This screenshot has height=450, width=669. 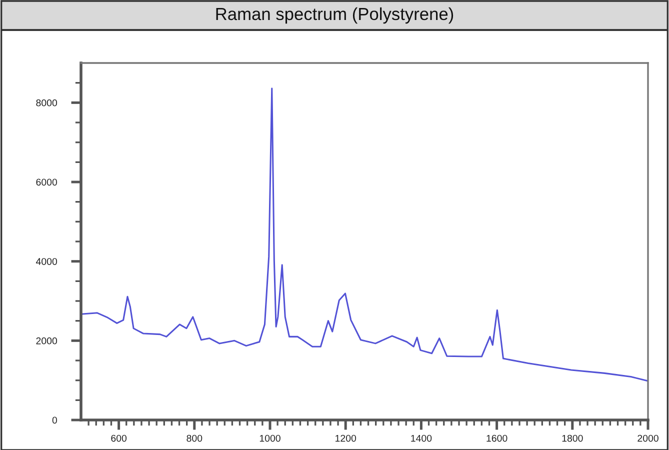 What do you see at coordinates (421, 438) in the screenshot?
I see `x-tick-label: 1400` at bounding box center [421, 438].